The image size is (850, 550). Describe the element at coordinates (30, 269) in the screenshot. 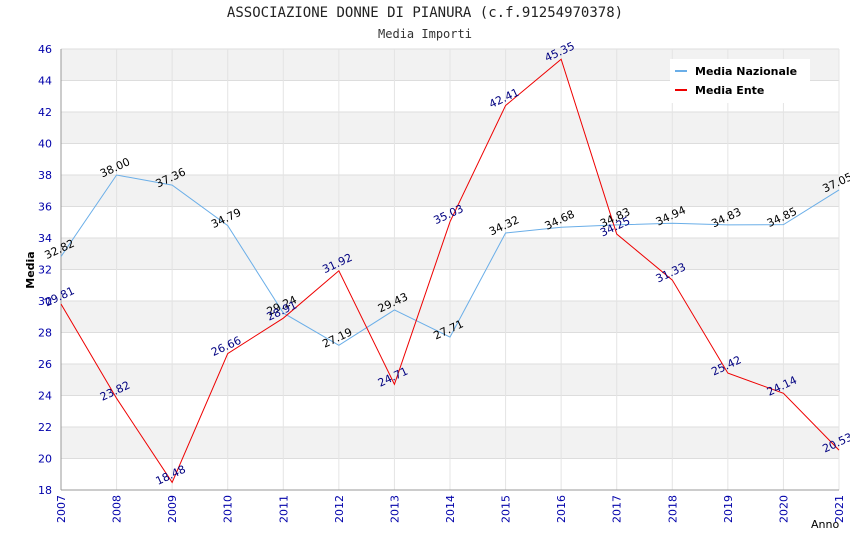

I see `y-axis-label: Media` at that location.